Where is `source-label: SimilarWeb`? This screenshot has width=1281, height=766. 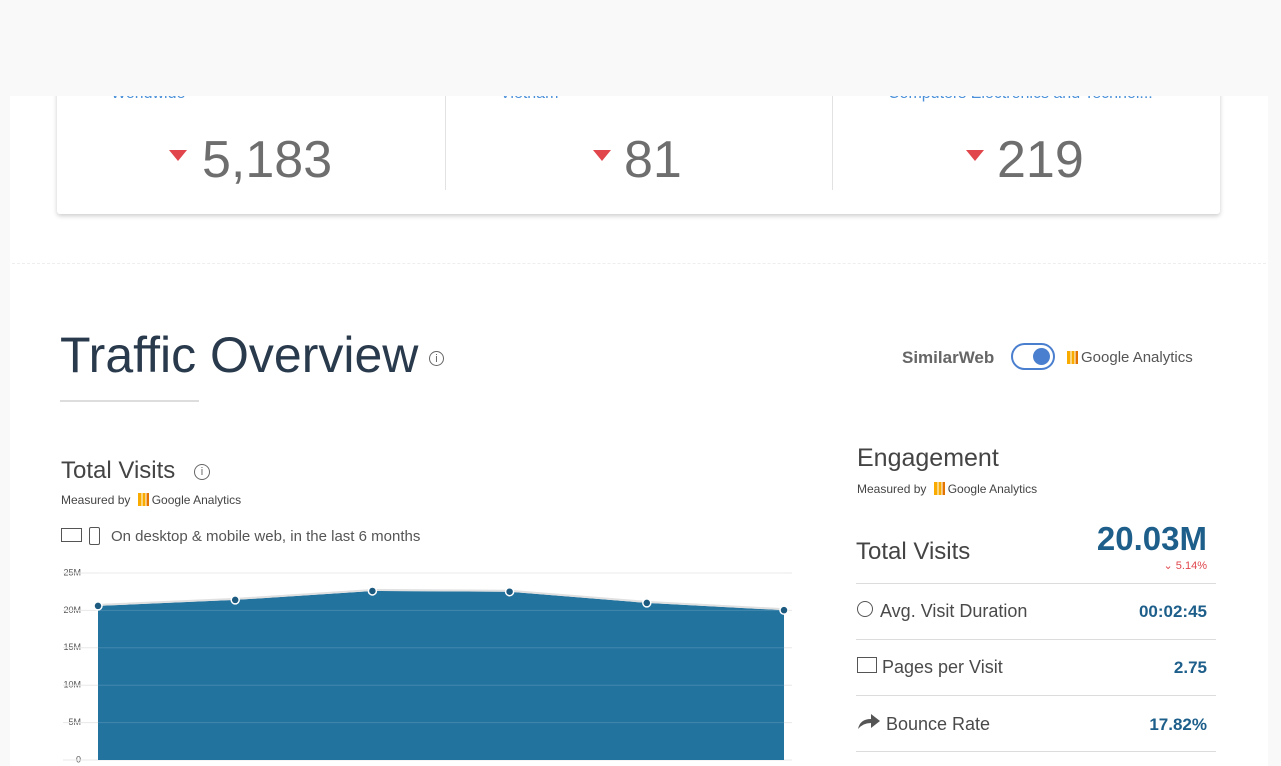 source-label: SimilarWeb is located at coordinates (948, 357).